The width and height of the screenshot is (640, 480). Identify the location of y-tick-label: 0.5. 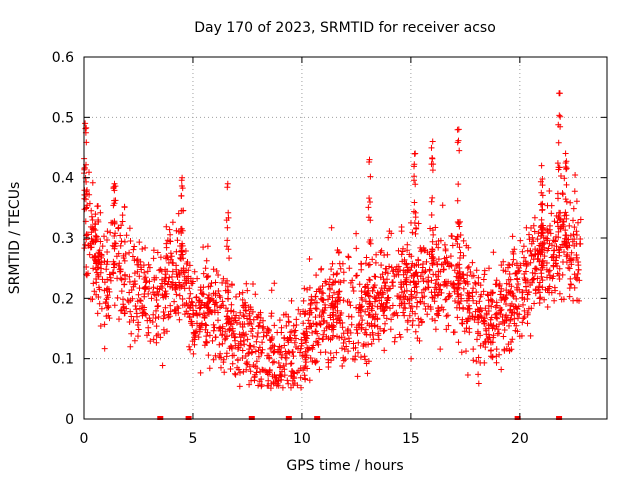
(63, 118).